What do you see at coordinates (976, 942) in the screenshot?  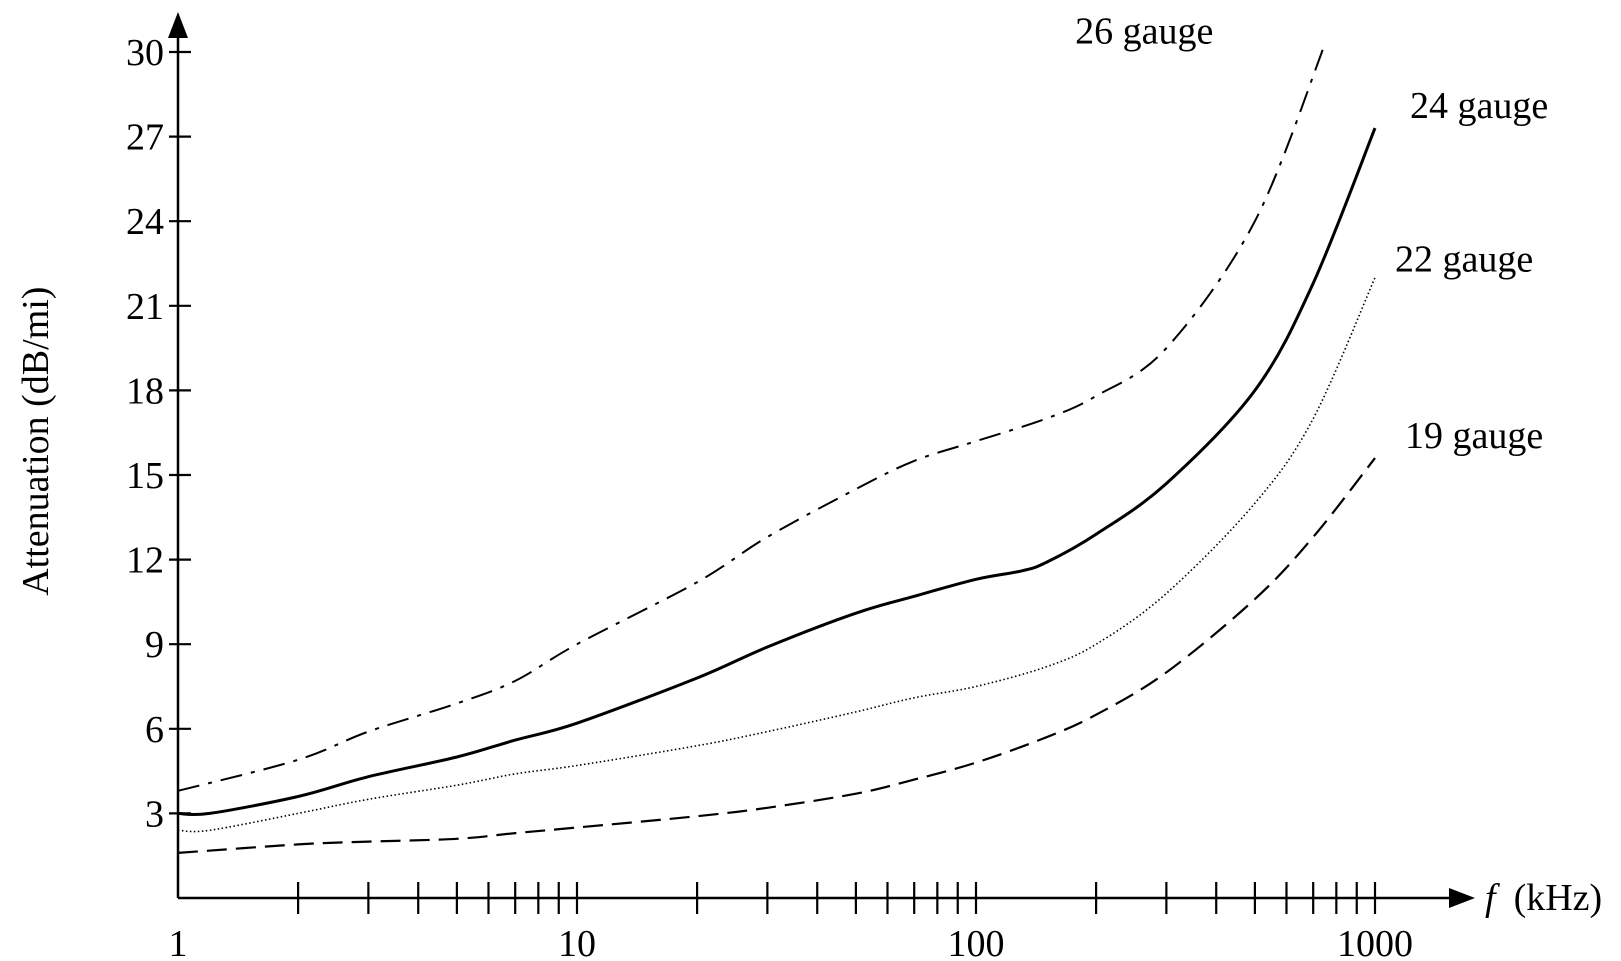 I see `x-tick-label: 100` at bounding box center [976, 942].